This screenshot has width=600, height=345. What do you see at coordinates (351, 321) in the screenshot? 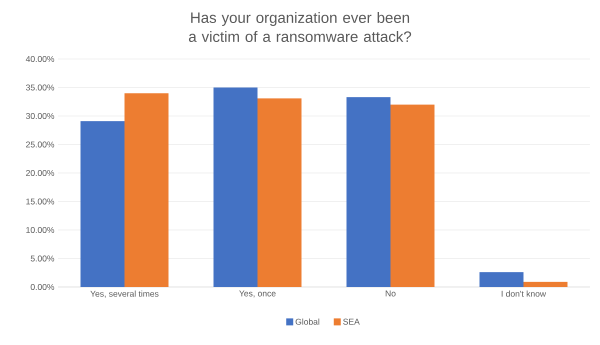
I see `legend-label: SEA` at bounding box center [351, 321].